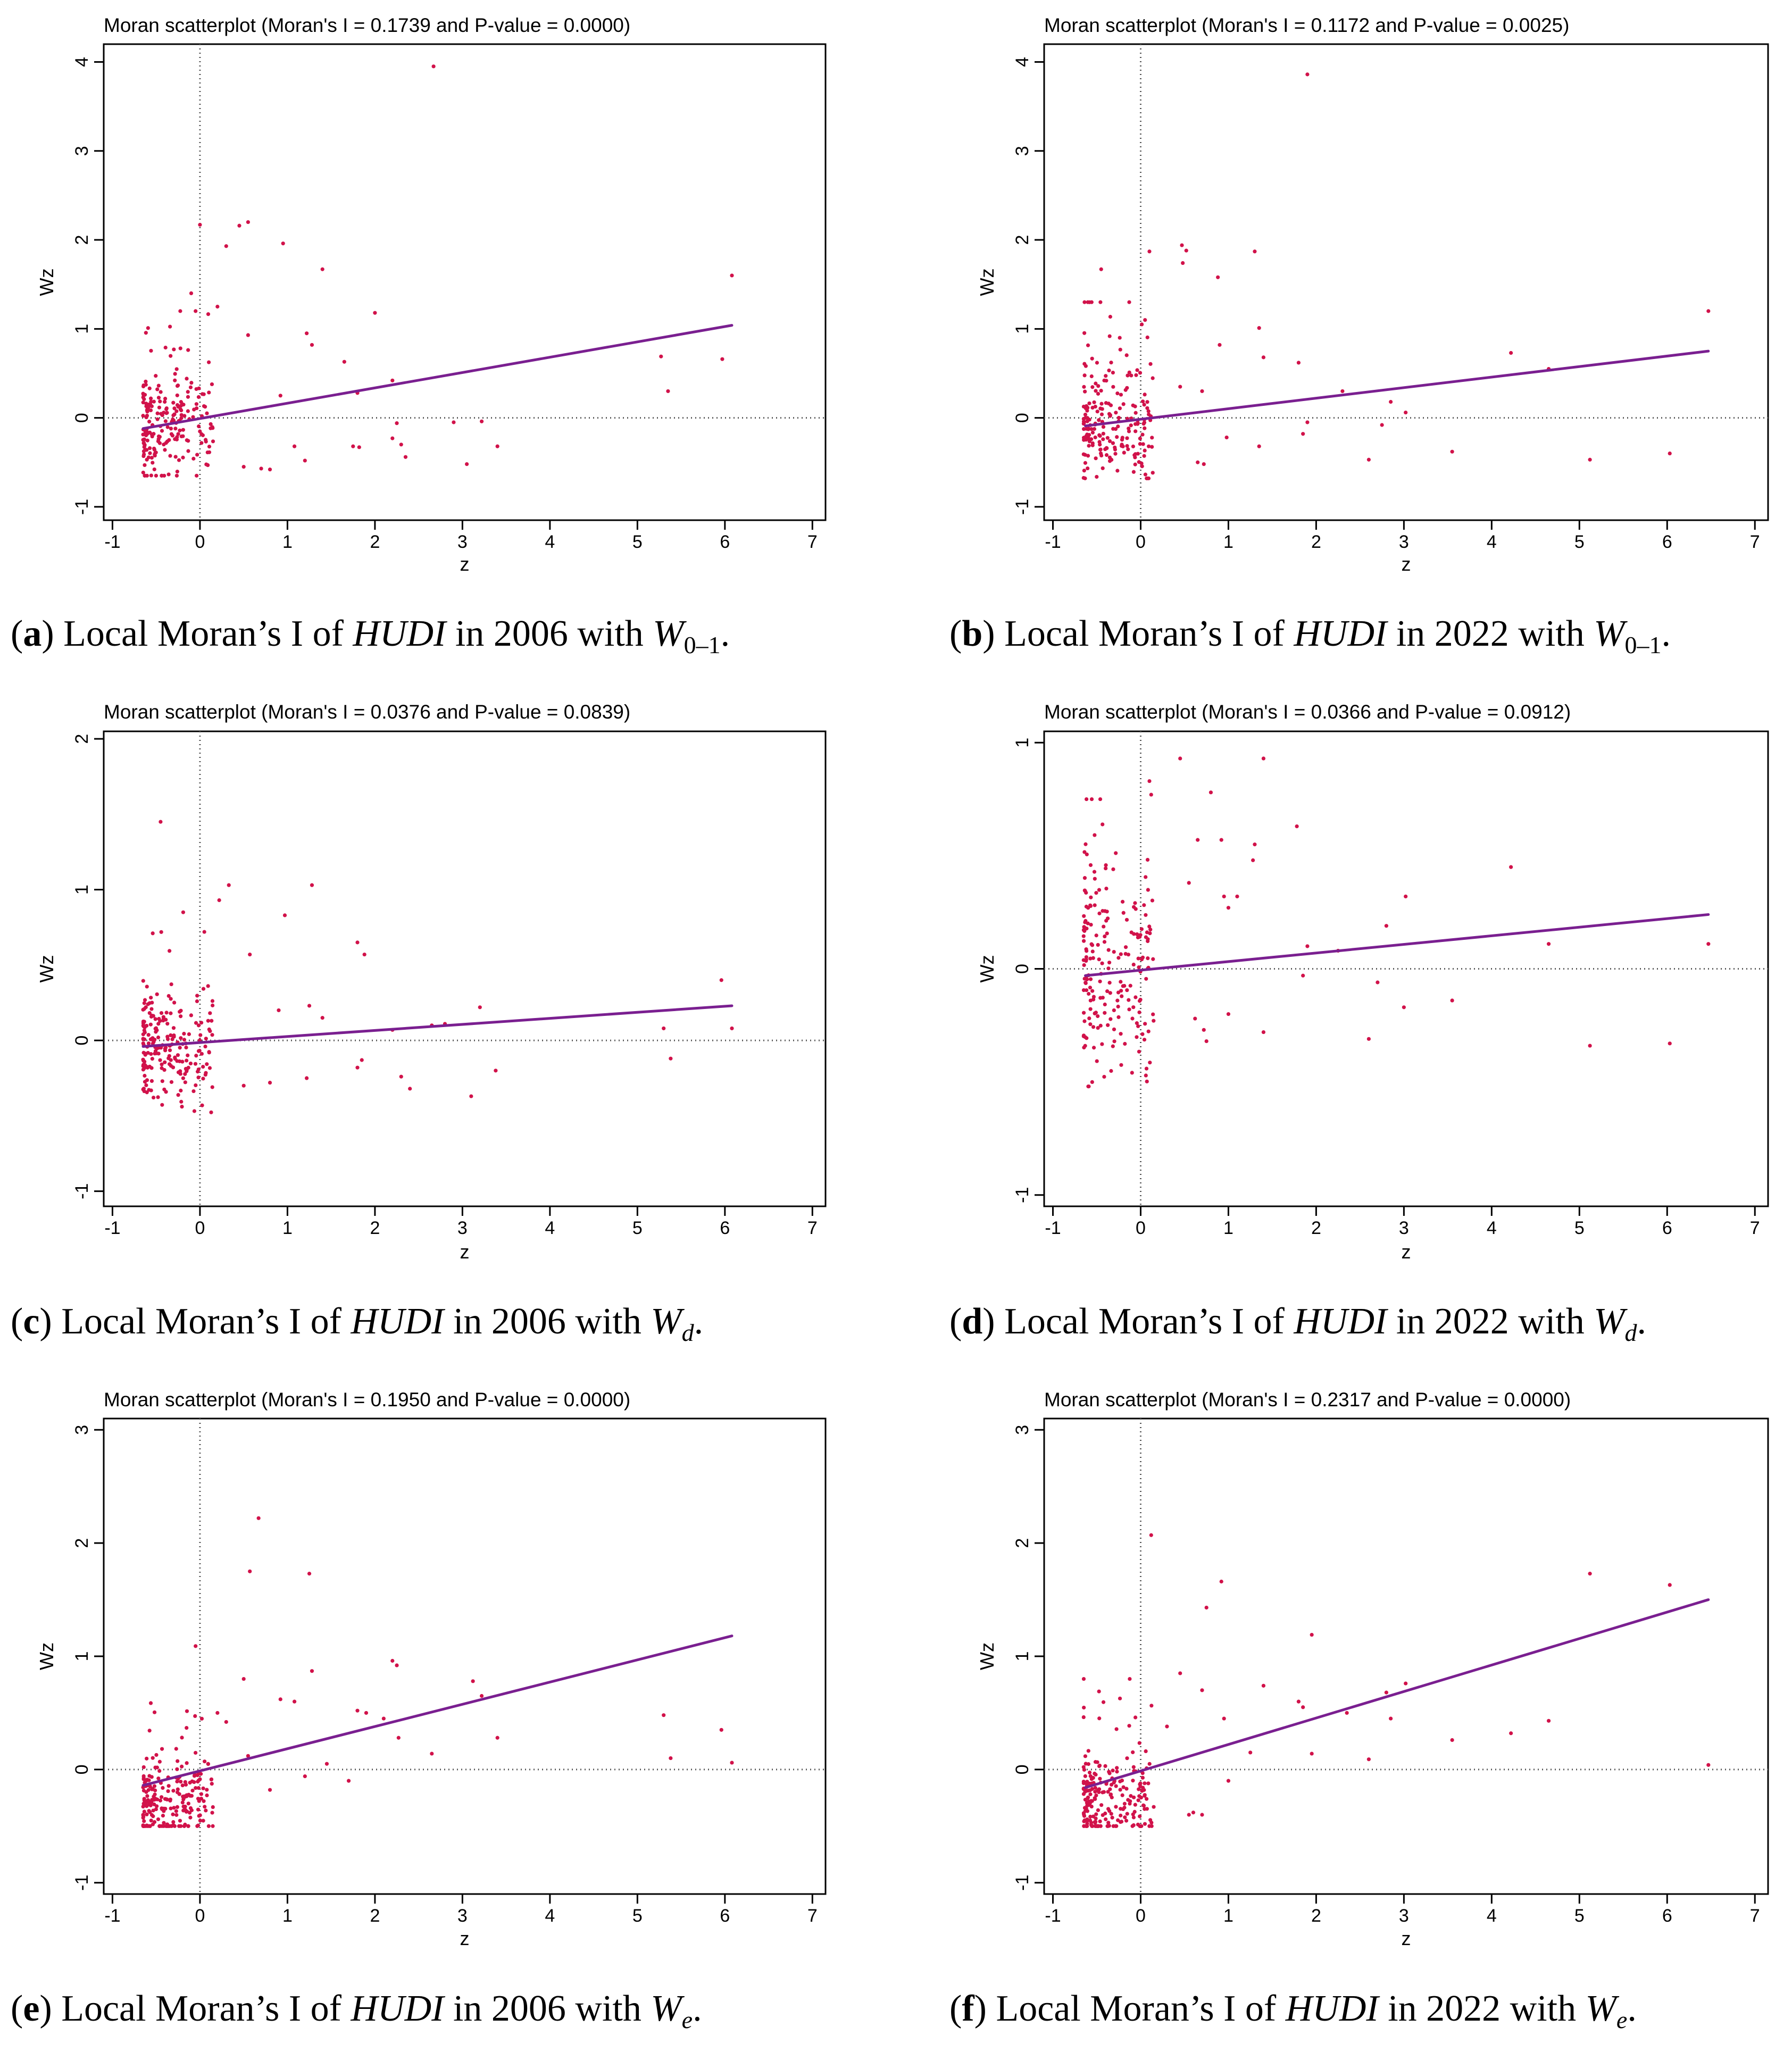 Image resolution: width=1792 pixels, height=2052 pixels. Describe the element at coordinates (397, 1321) in the screenshot. I see `caption-variable: HUDI` at that location.